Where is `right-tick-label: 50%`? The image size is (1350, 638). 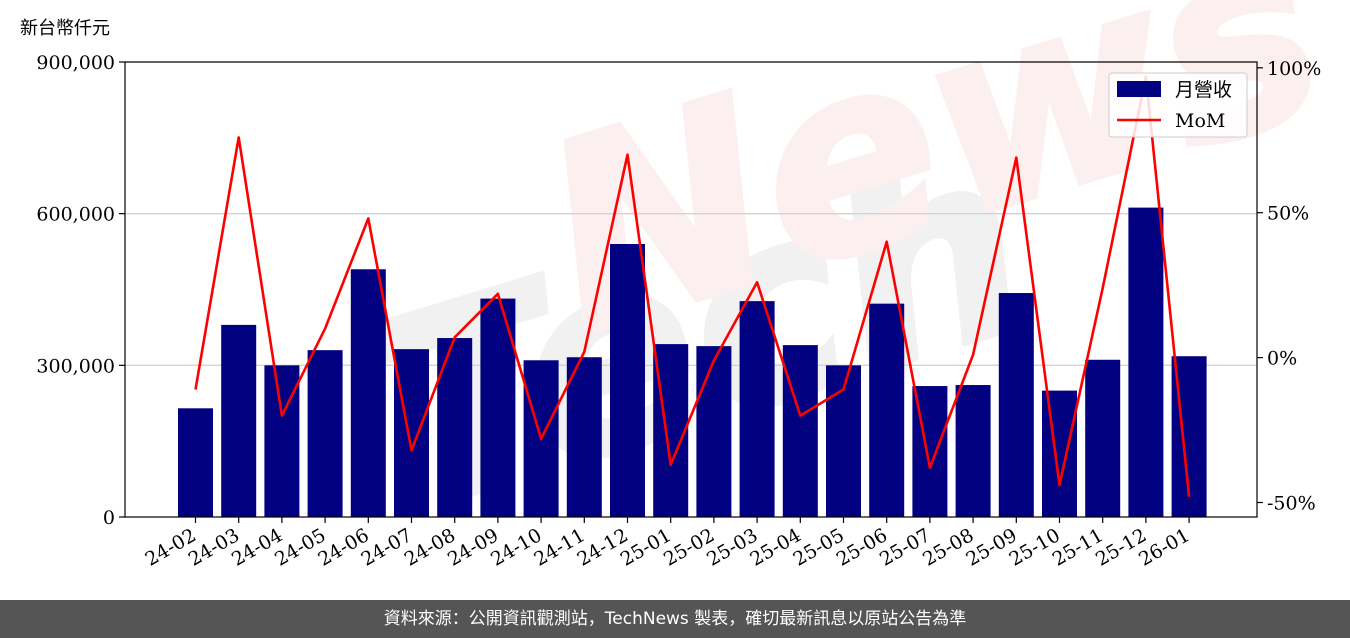
right-tick-label: 50% is located at coordinates (1288, 214).